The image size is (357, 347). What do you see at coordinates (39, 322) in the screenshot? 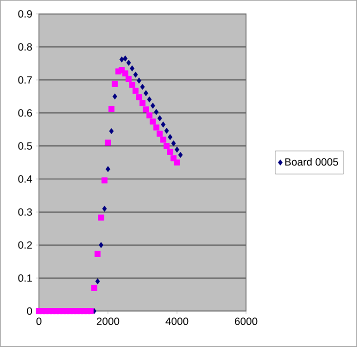
I see `x-tick-label: 0` at bounding box center [39, 322].